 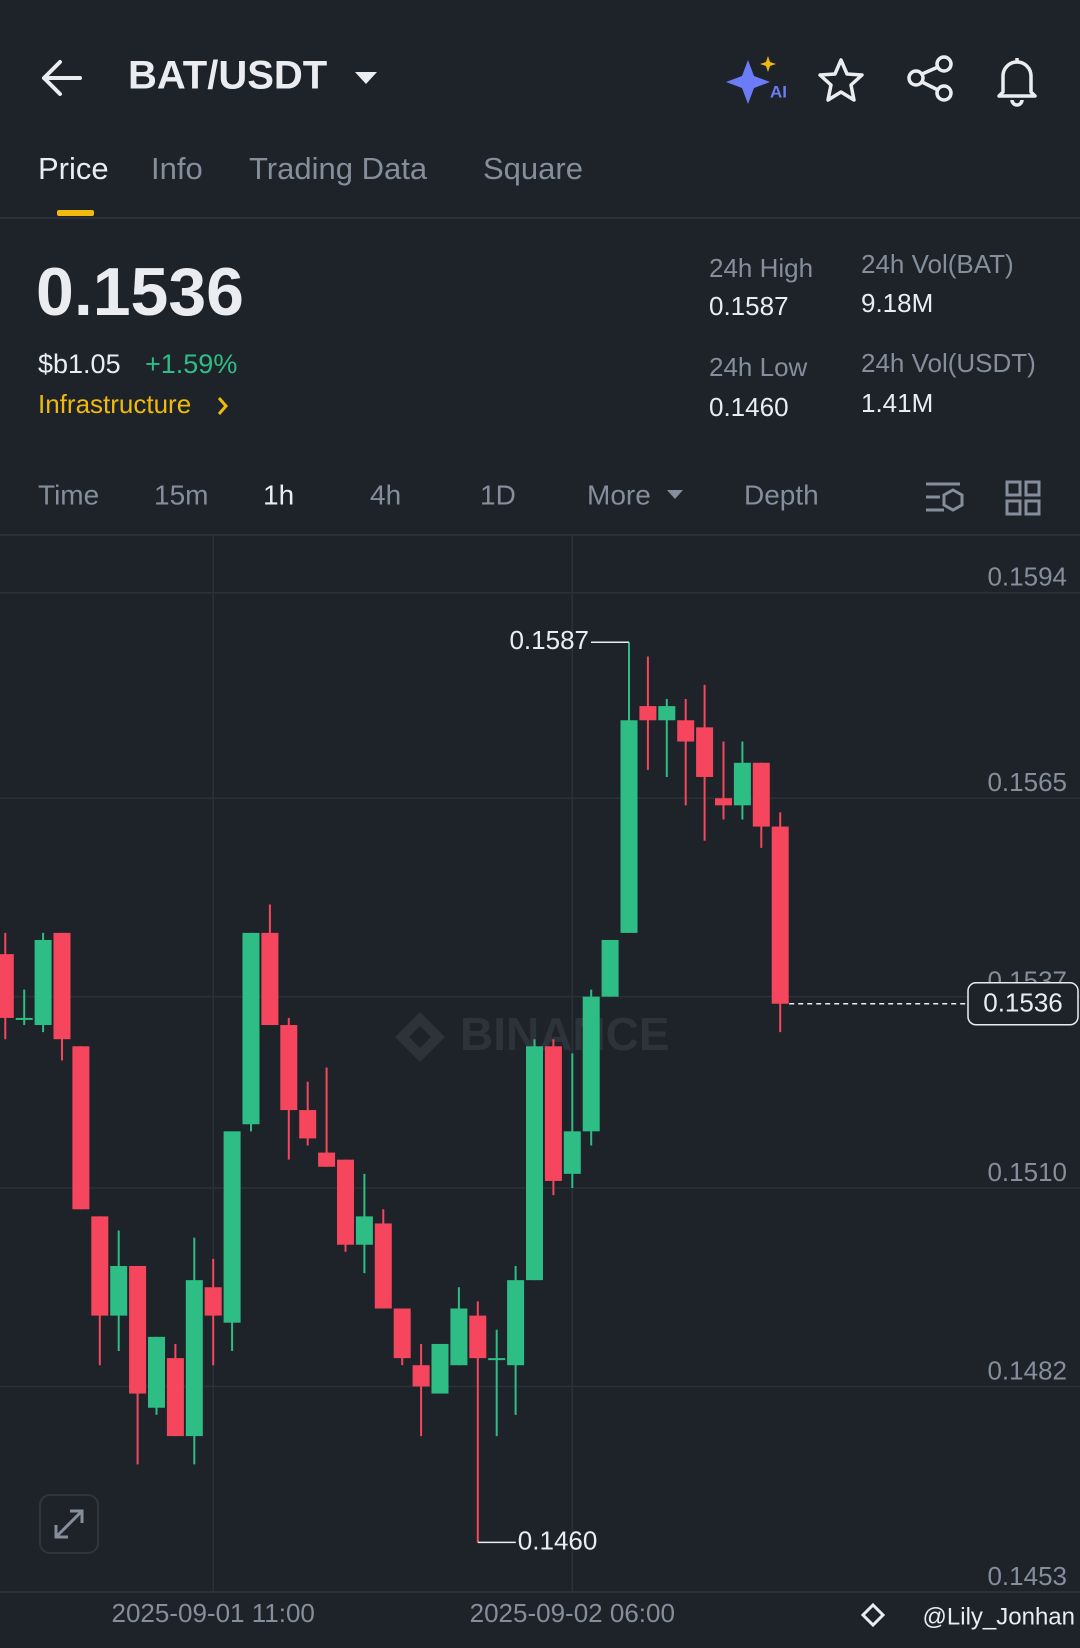 What do you see at coordinates (781, 494) in the screenshot?
I see `interval: Depth` at bounding box center [781, 494].